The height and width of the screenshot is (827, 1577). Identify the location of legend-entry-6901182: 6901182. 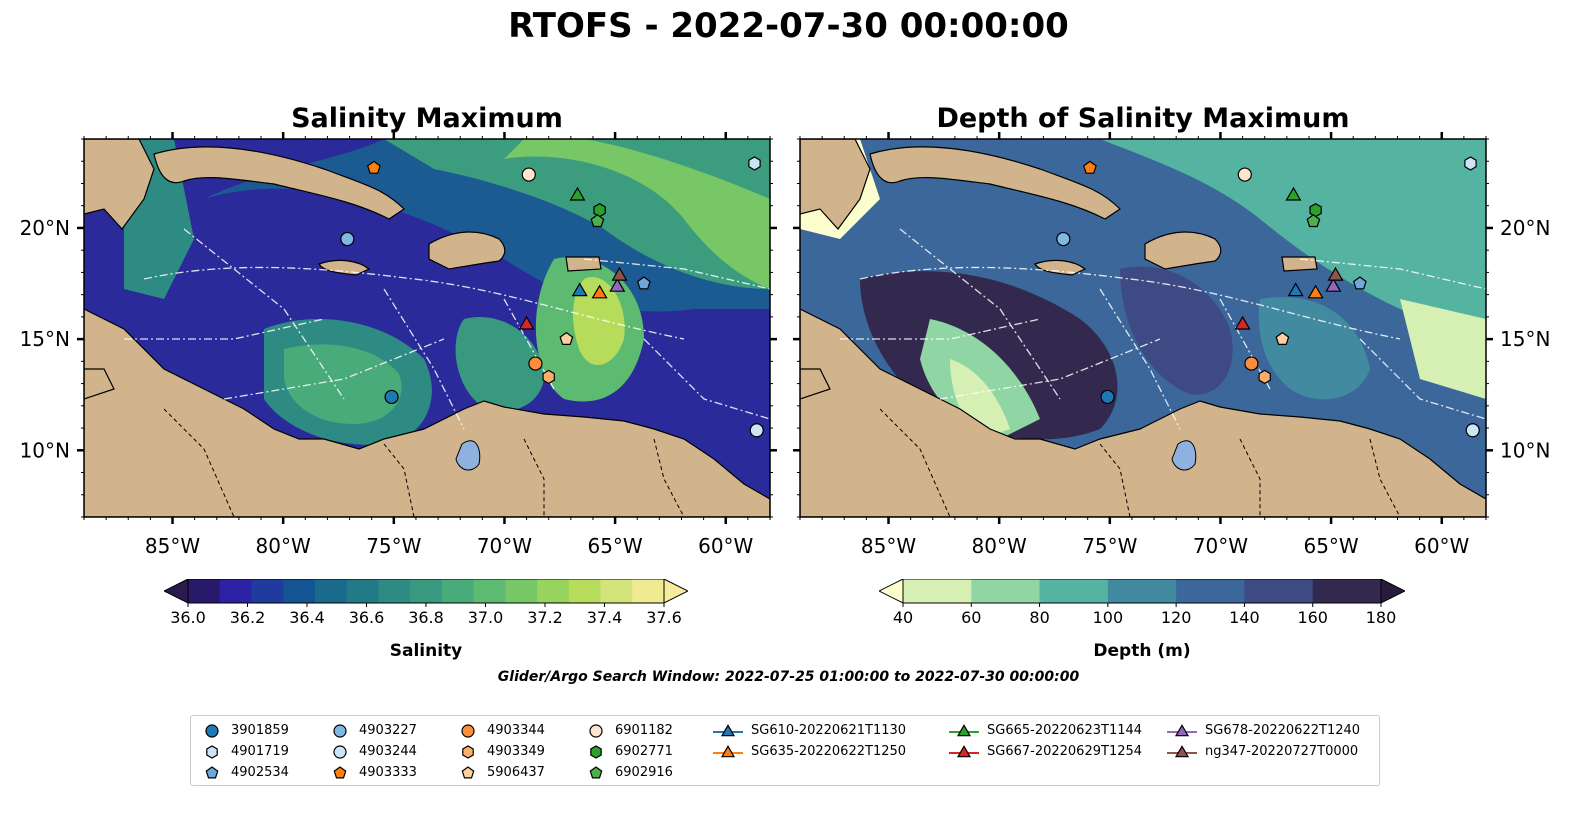
(629, 731).